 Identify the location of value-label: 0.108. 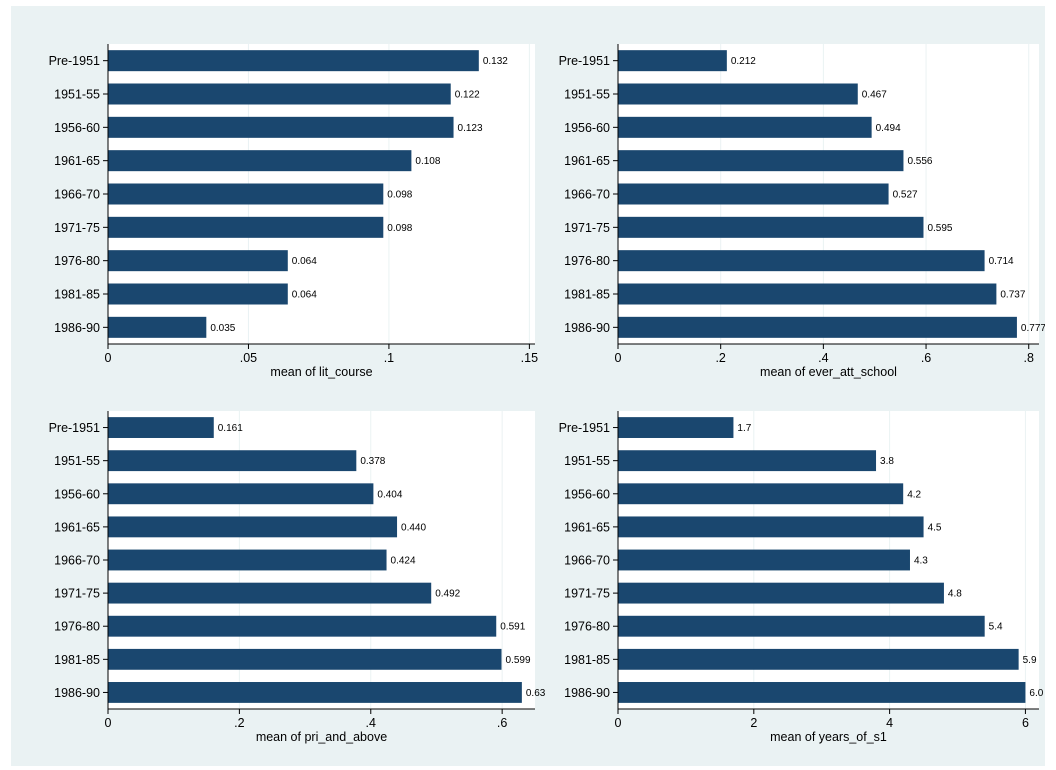
(427, 161).